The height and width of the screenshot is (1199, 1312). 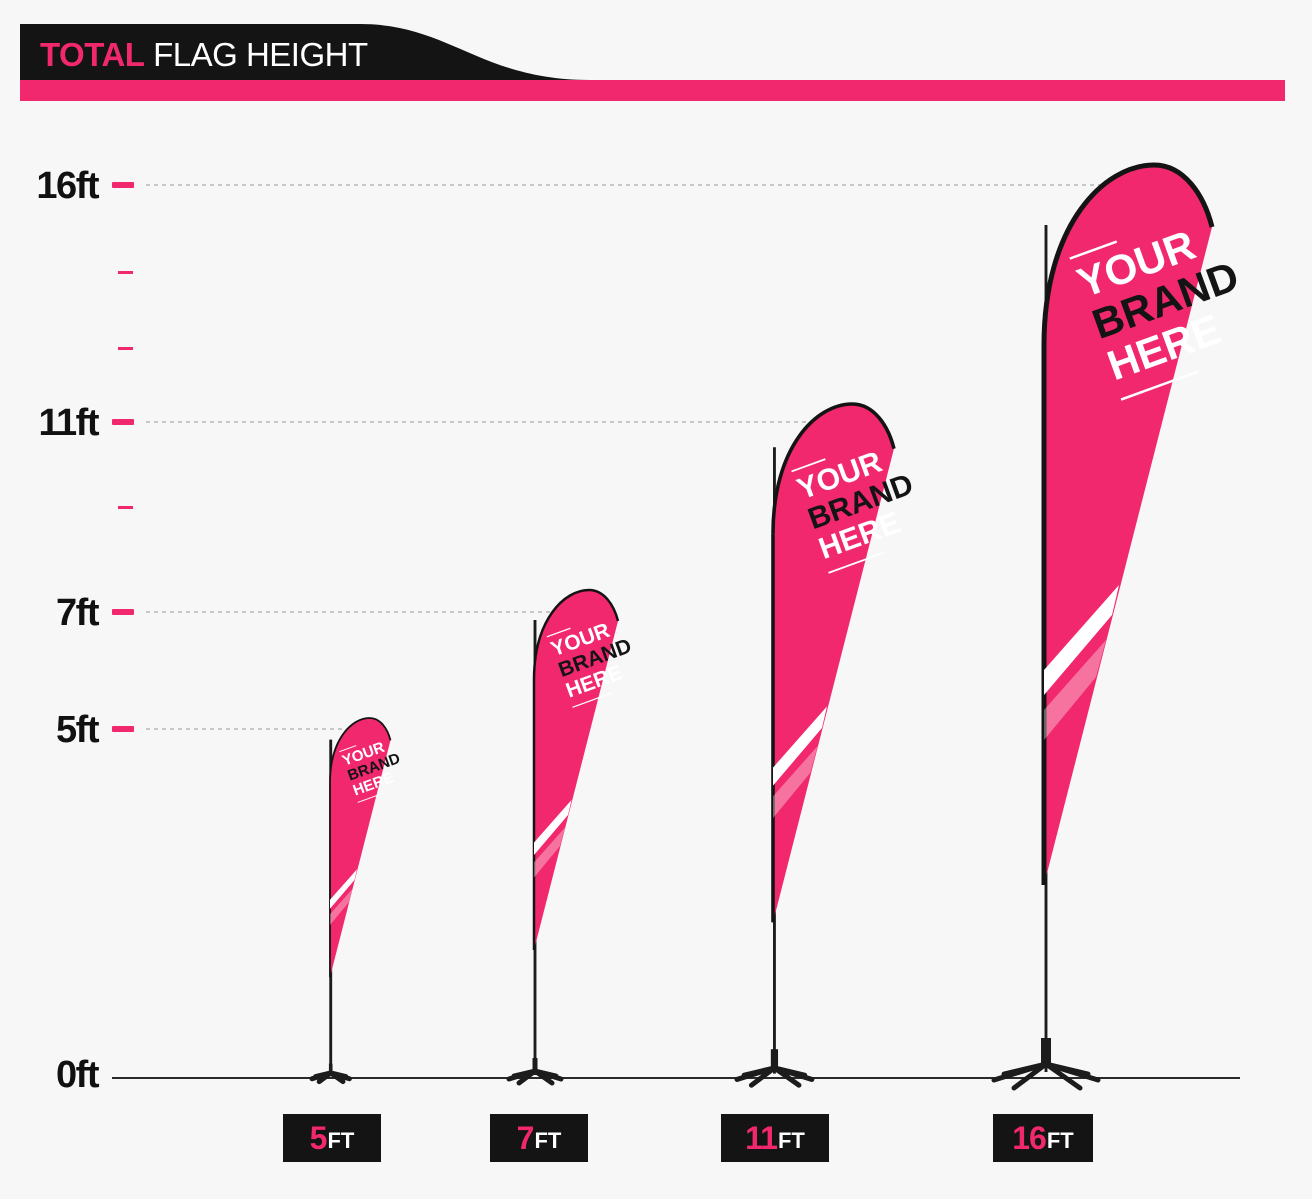 What do you see at coordinates (92, 54) in the screenshot?
I see `header-title-highlight: TOTAL` at bounding box center [92, 54].